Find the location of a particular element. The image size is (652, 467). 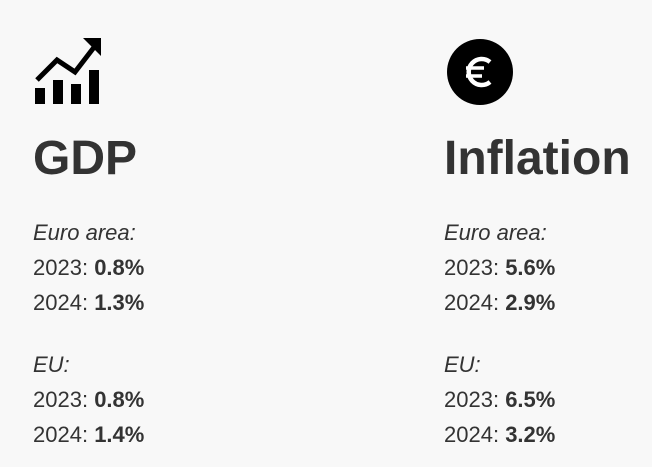

region-group: Euro area: 2023: 0.8% 2024: 1.3% is located at coordinates (88, 267).